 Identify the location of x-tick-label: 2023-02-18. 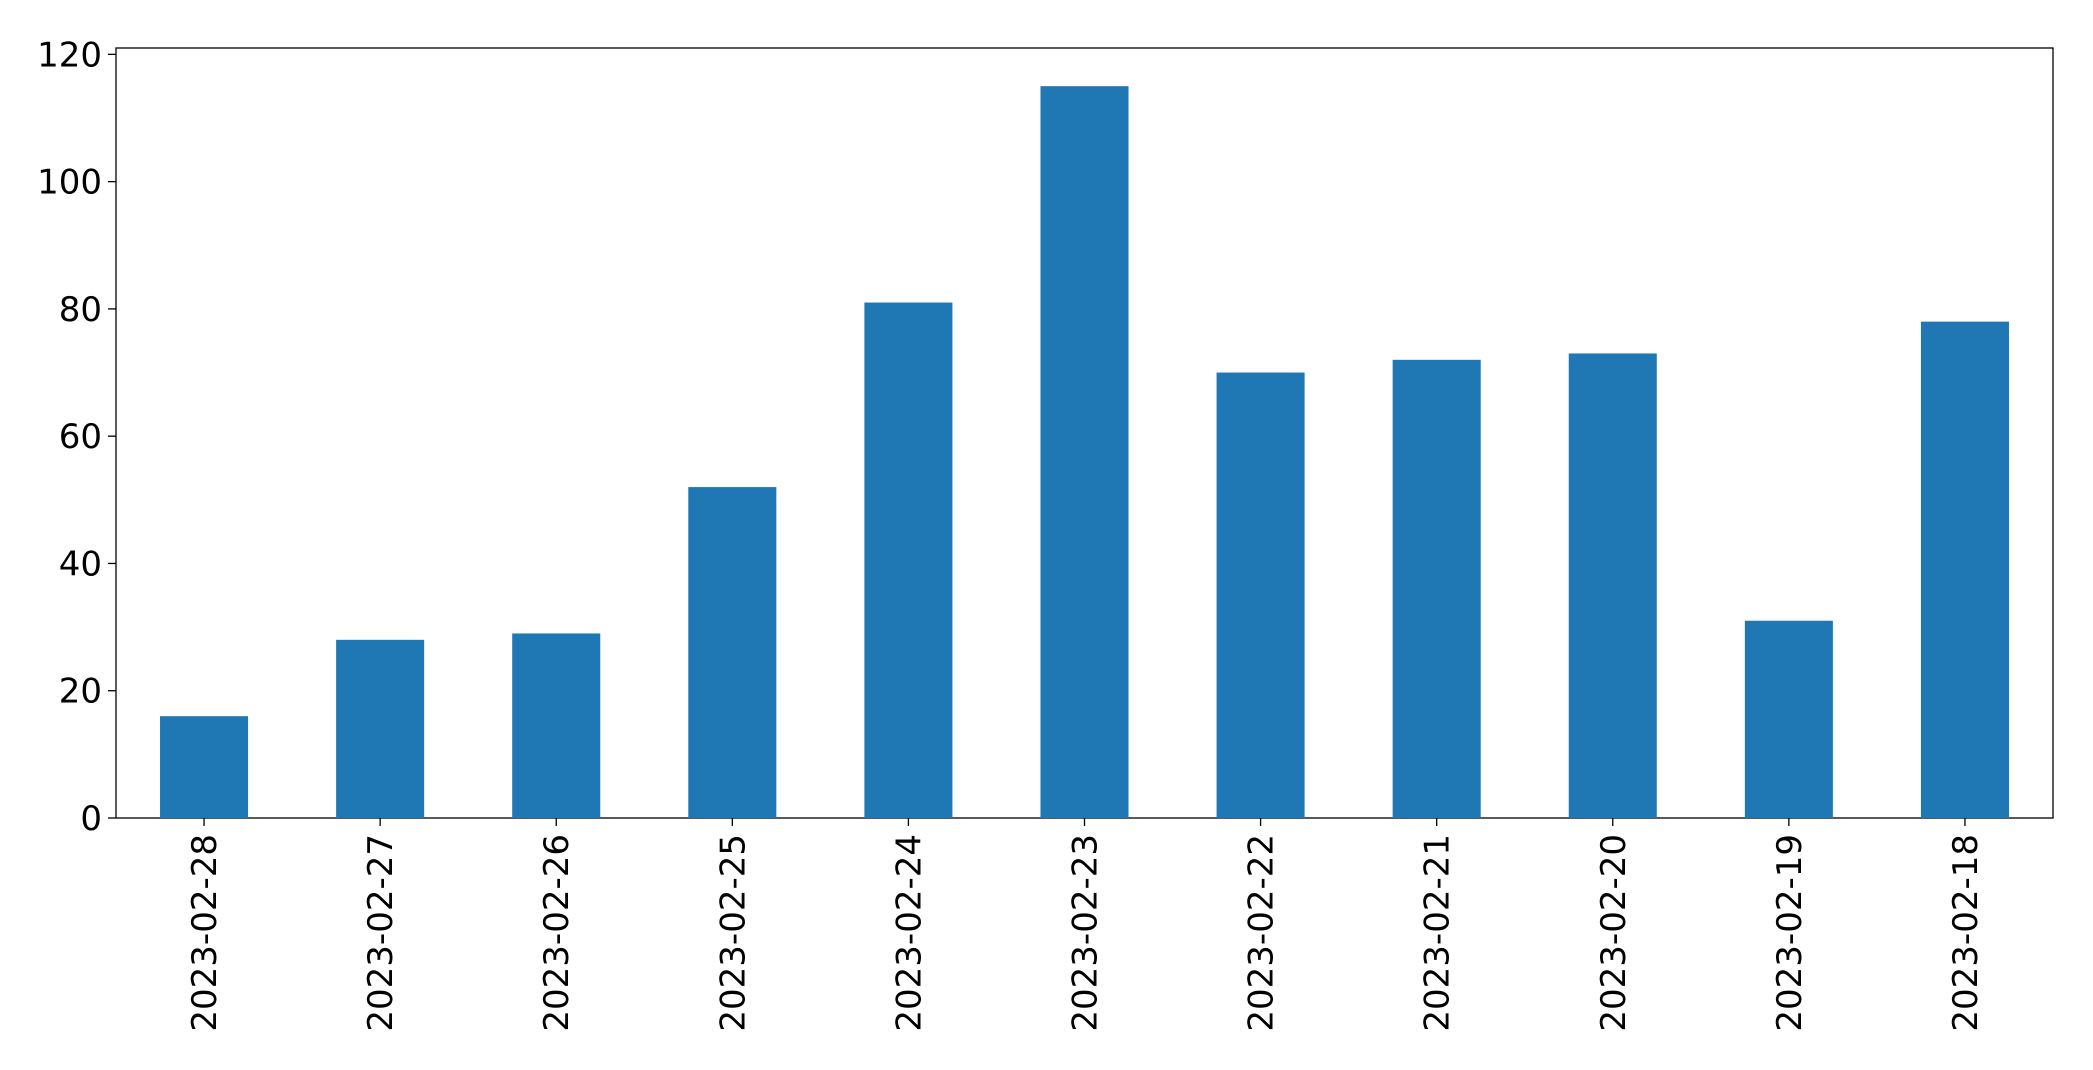
(1966, 933).